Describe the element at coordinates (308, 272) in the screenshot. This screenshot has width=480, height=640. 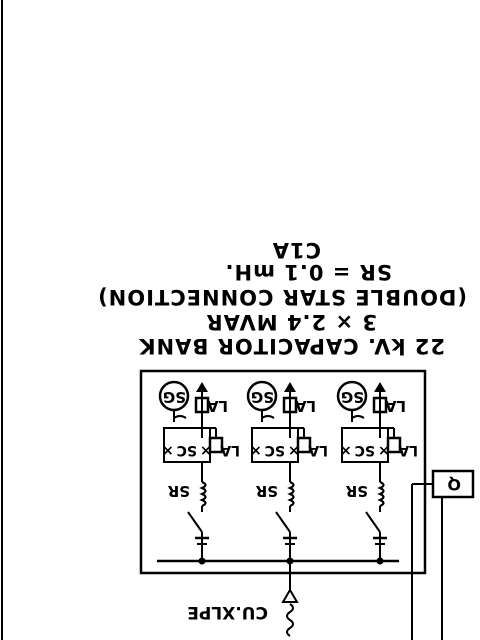
I see `title-reactor: SR = 0.1 mH.` at that location.